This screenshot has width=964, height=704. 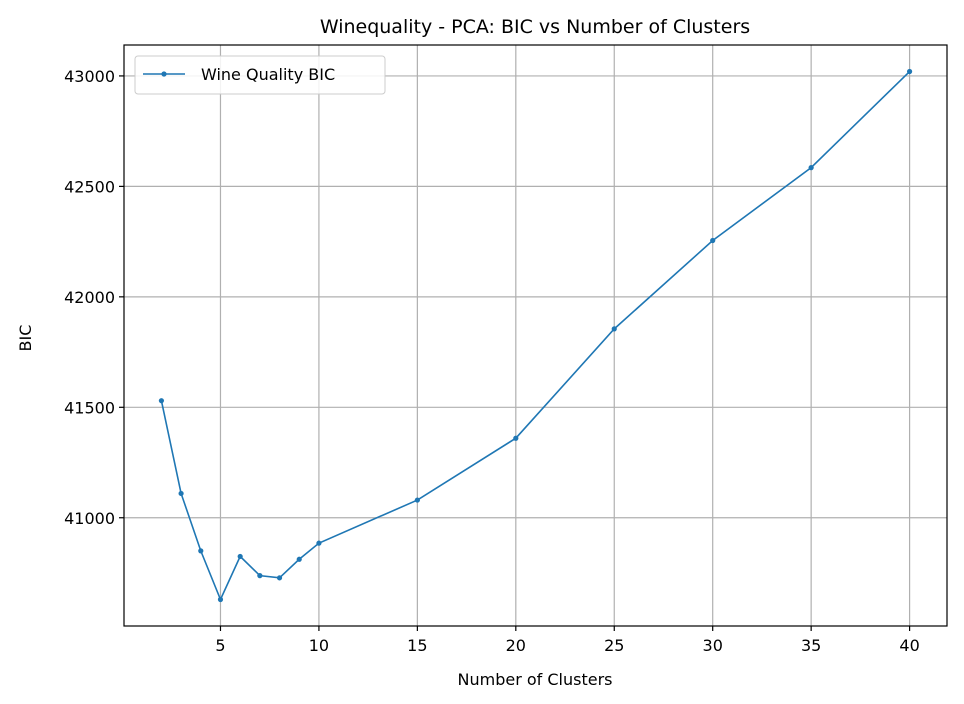 I want to click on y-tick-label: 41500, so click(x=89, y=407).